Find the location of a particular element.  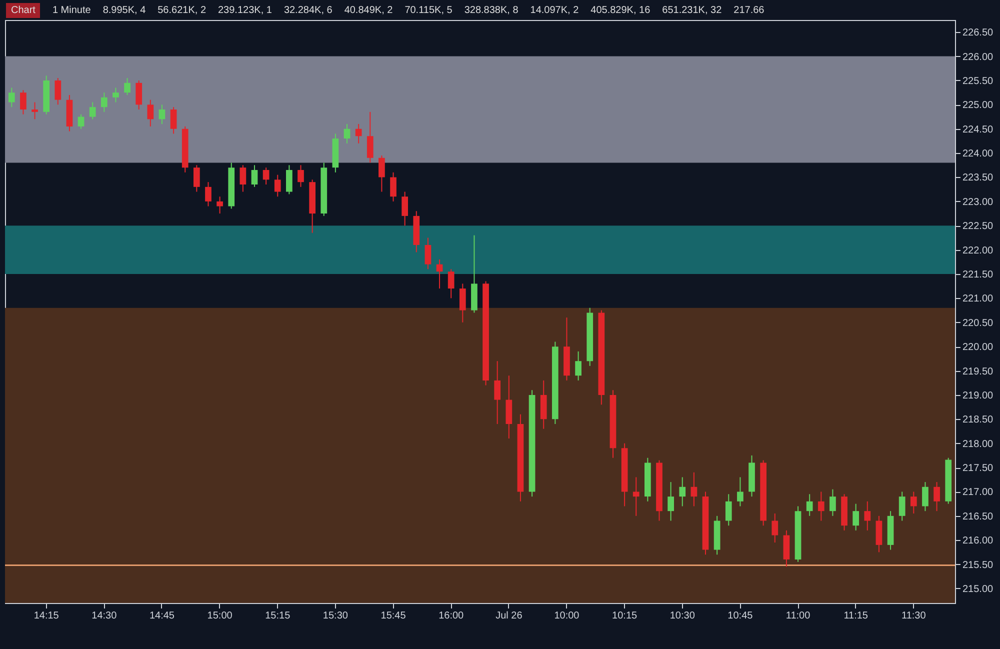

y-tick-label: 219.00 is located at coordinates (978, 396).